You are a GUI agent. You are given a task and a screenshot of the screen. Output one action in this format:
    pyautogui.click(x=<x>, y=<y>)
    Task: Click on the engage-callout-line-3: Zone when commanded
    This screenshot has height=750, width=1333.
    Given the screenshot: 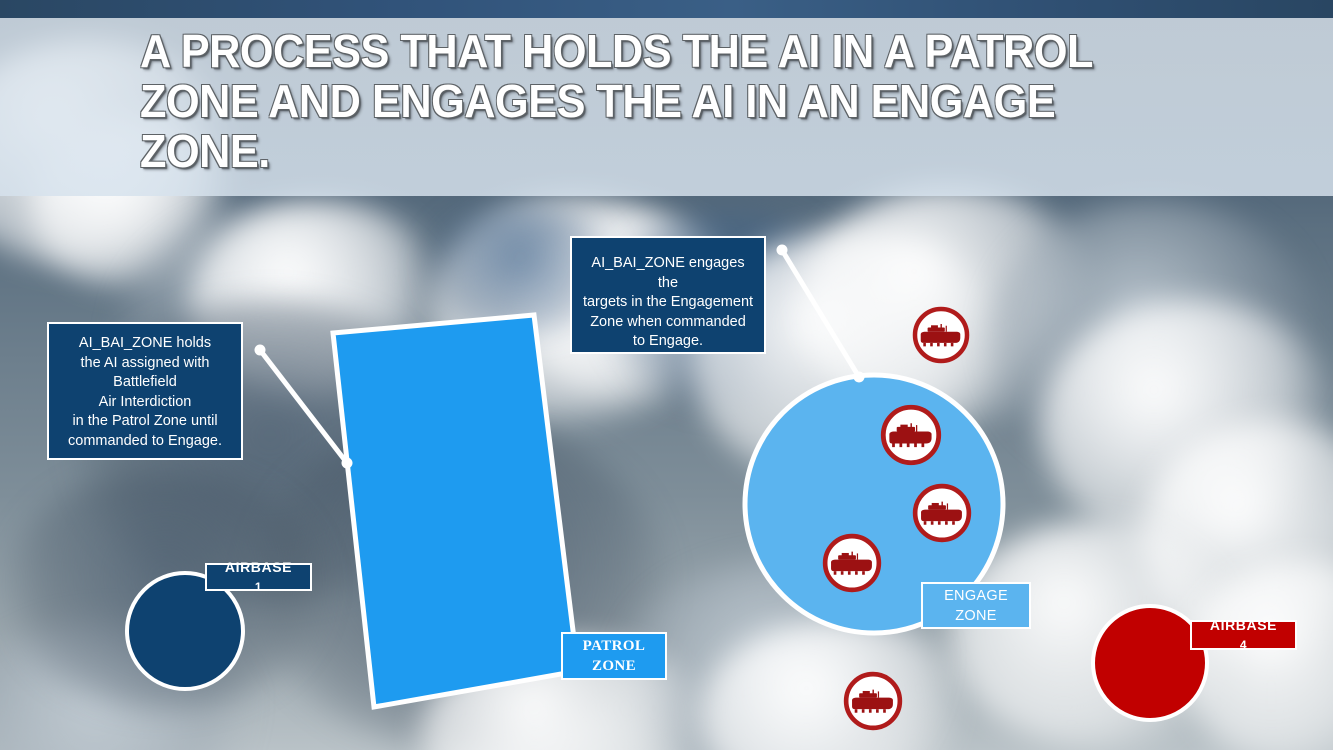 What is the action you would take?
    pyautogui.click(x=668, y=321)
    